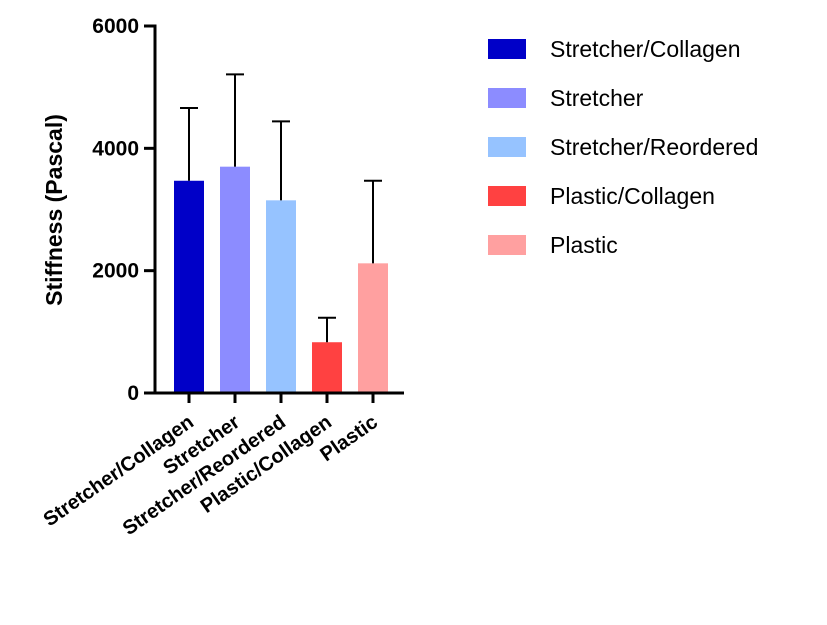 The height and width of the screenshot is (625, 827). What do you see at coordinates (133, 393) in the screenshot?
I see `y-tick-label: 0` at bounding box center [133, 393].